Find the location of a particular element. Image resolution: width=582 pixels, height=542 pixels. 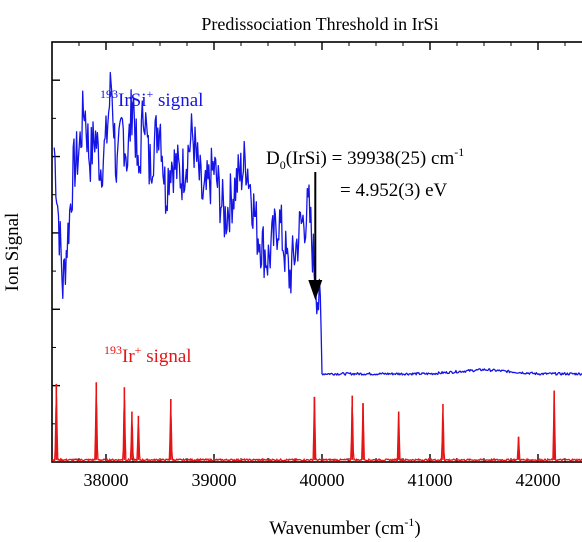

ir-signal-peaks is located at coordinates (316, 422).